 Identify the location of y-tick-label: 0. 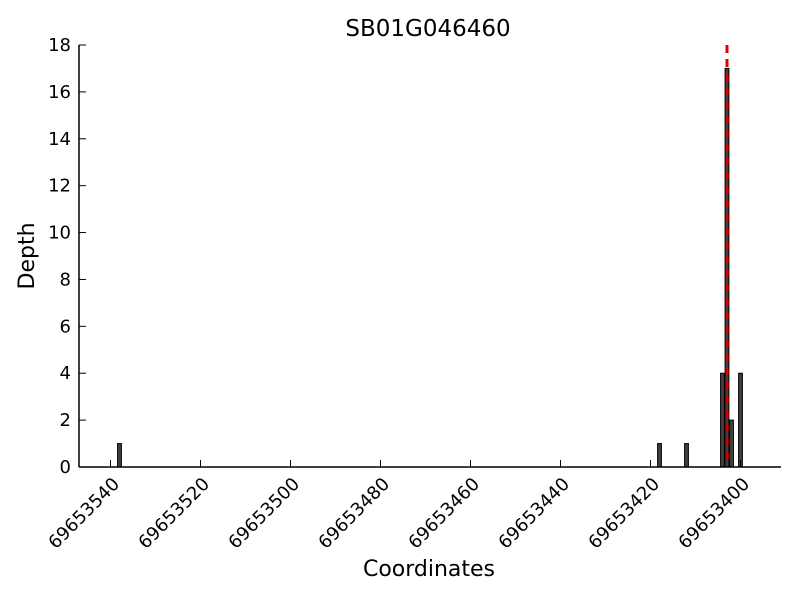
(65, 467).